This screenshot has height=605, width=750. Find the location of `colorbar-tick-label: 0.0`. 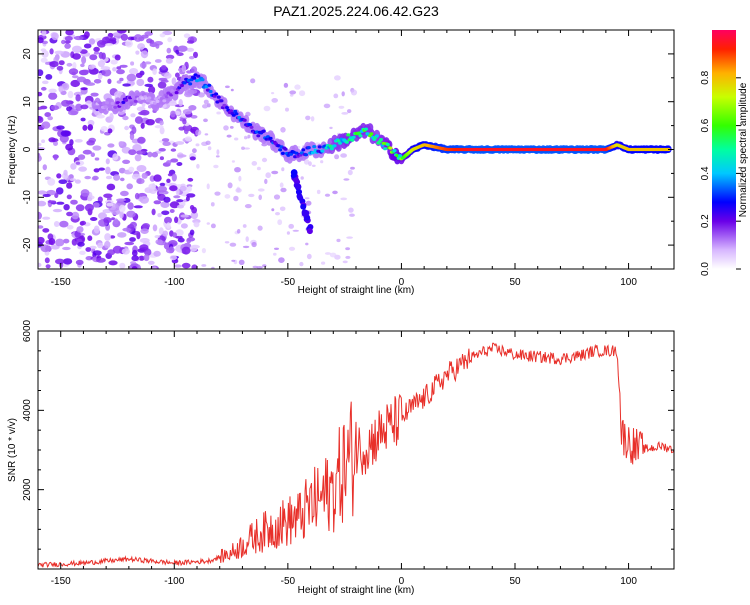

colorbar-tick-label: 0.0 is located at coordinates (705, 269).